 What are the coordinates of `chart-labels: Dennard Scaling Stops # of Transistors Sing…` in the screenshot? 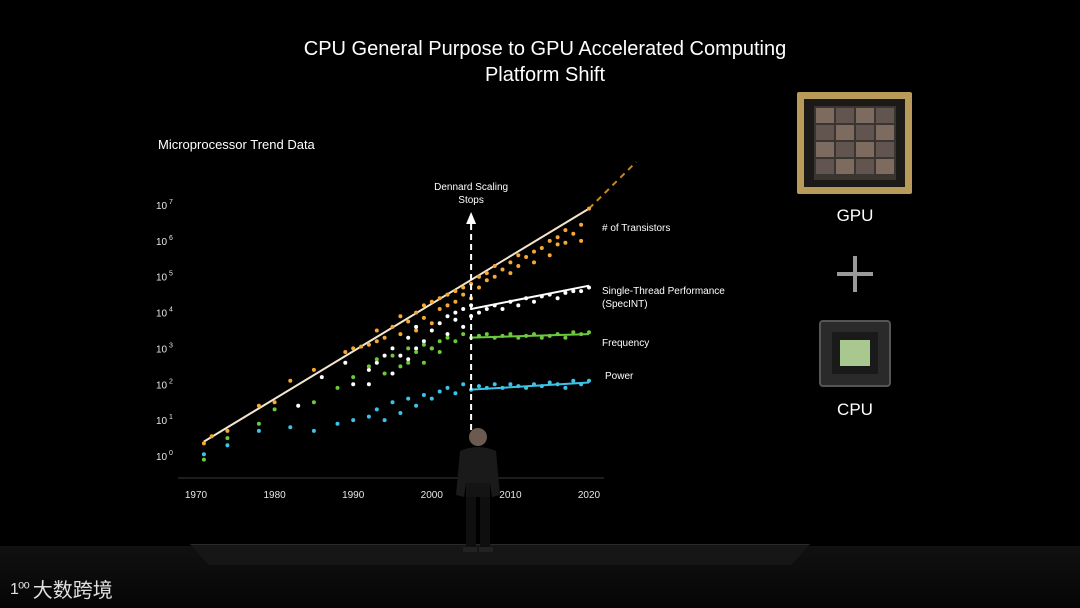 It's located at (579, 311).